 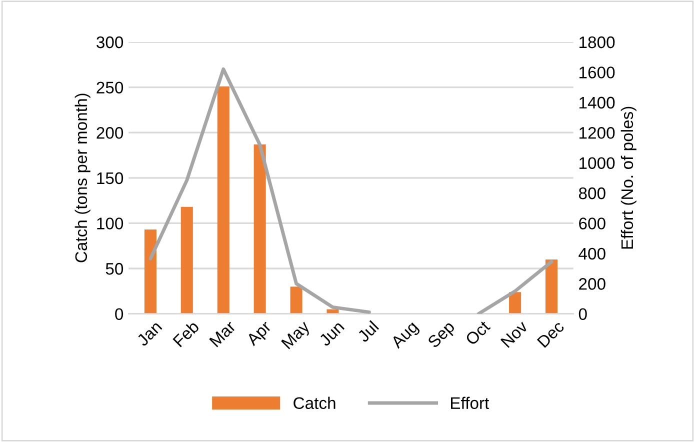 What do you see at coordinates (592, 224) in the screenshot?
I see `y2-tick-label: 600` at bounding box center [592, 224].